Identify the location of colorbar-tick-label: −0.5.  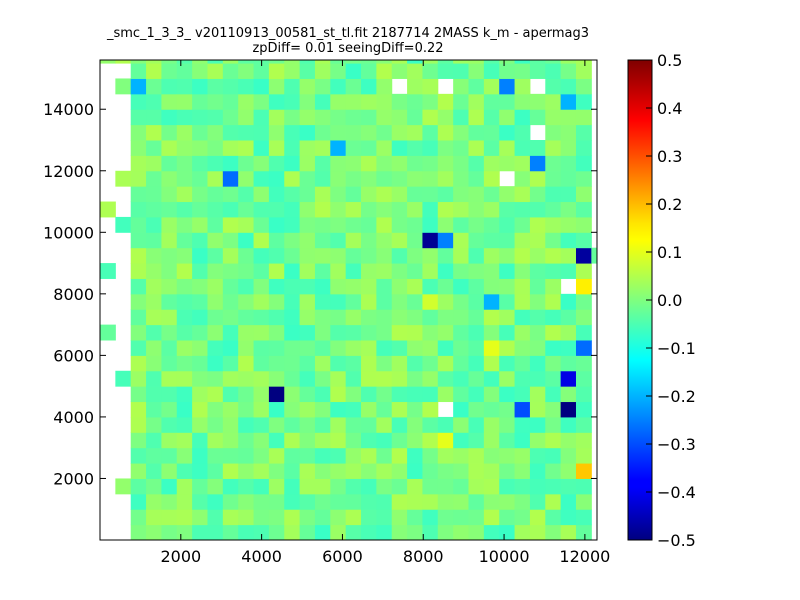
(676, 540).